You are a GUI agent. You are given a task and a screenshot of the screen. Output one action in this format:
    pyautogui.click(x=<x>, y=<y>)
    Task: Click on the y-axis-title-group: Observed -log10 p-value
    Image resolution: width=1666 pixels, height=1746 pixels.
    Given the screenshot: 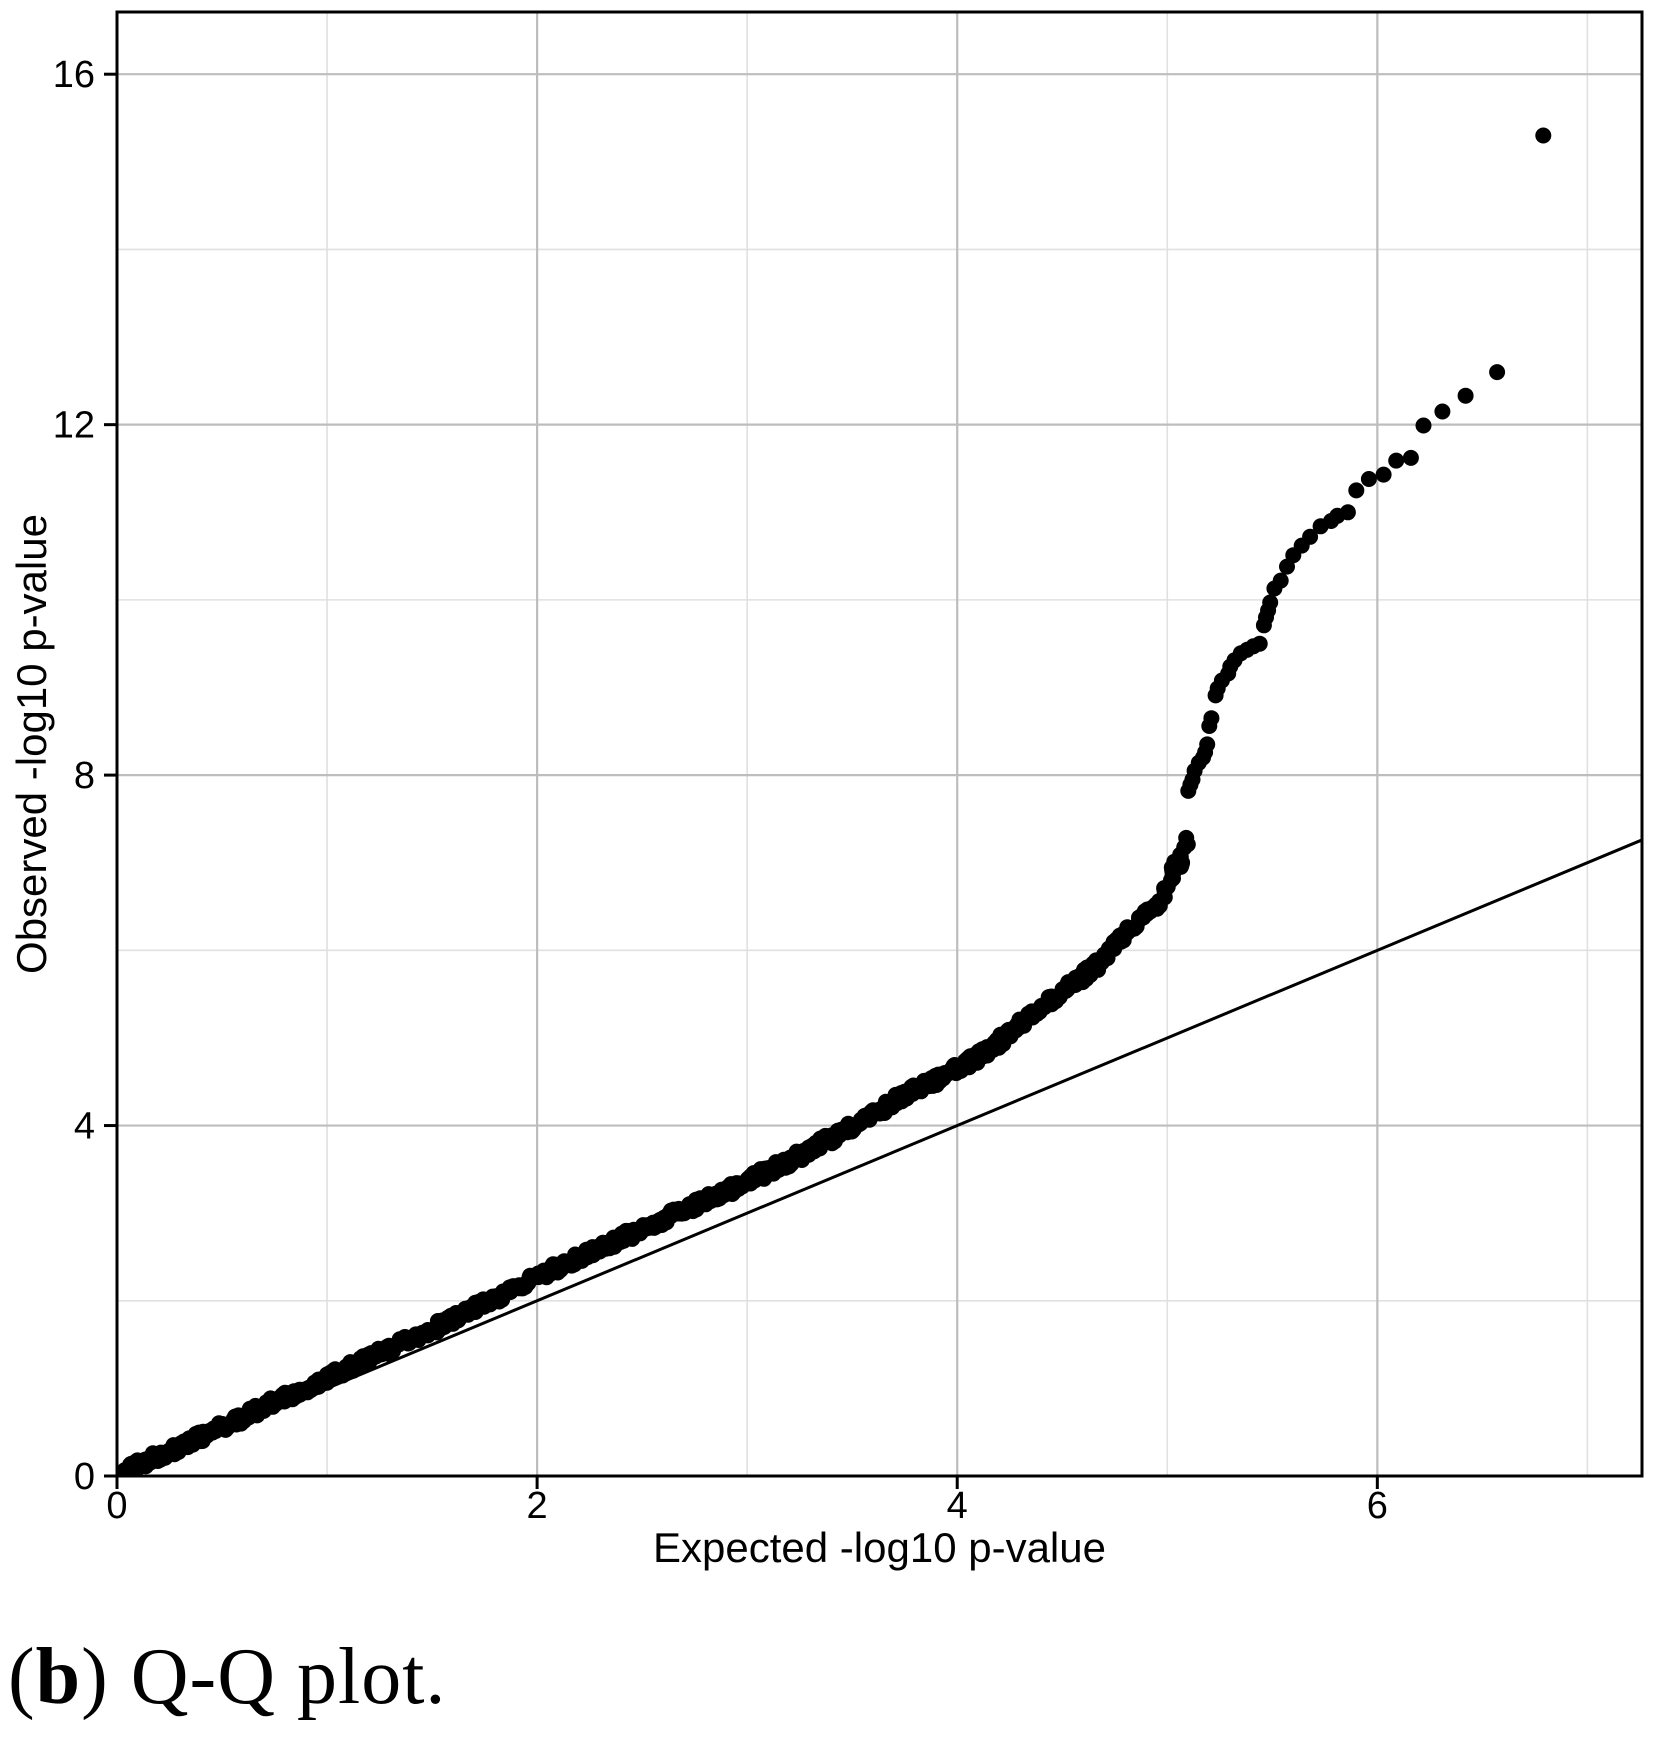 What is the action you would take?
    pyautogui.click(x=31, y=744)
    